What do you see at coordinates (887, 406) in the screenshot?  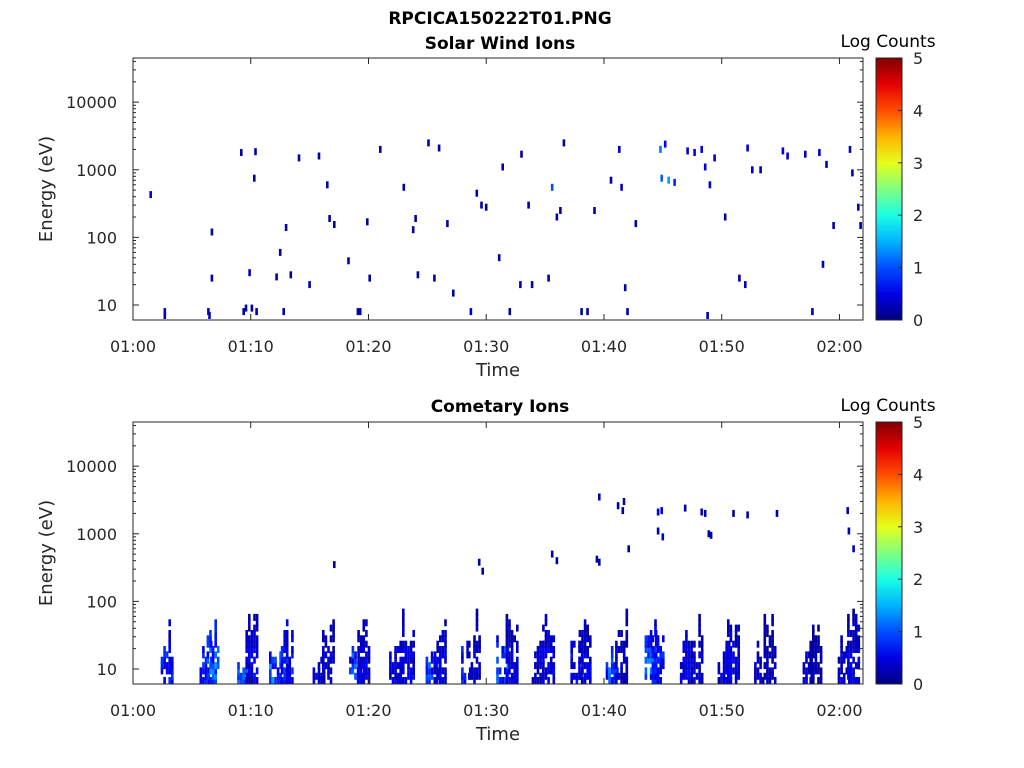 I see `cometary-colorbar-label: Log Counts` at bounding box center [887, 406].